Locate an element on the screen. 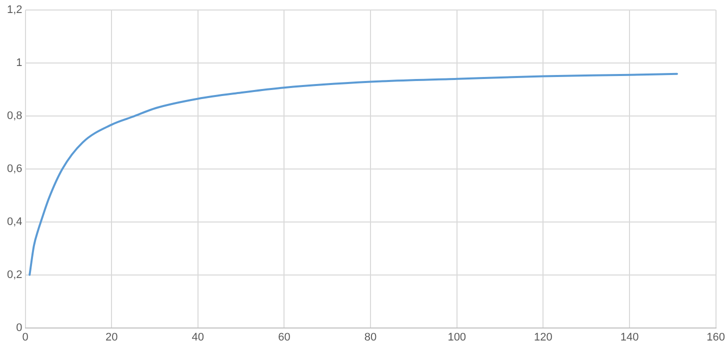 Image resolution: width=728 pixels, height=349 pixels. y-tick-label: 1 is located at coordinates (19, 63).